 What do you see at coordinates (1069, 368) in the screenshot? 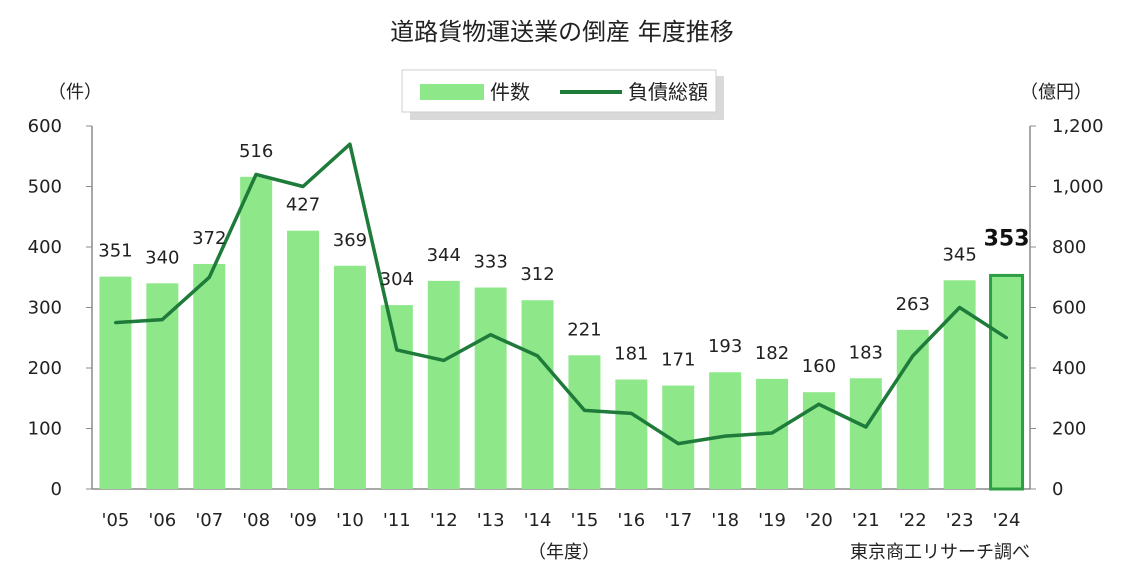
I see `right-tick-label: 400` at bounding box center [1069, 368].